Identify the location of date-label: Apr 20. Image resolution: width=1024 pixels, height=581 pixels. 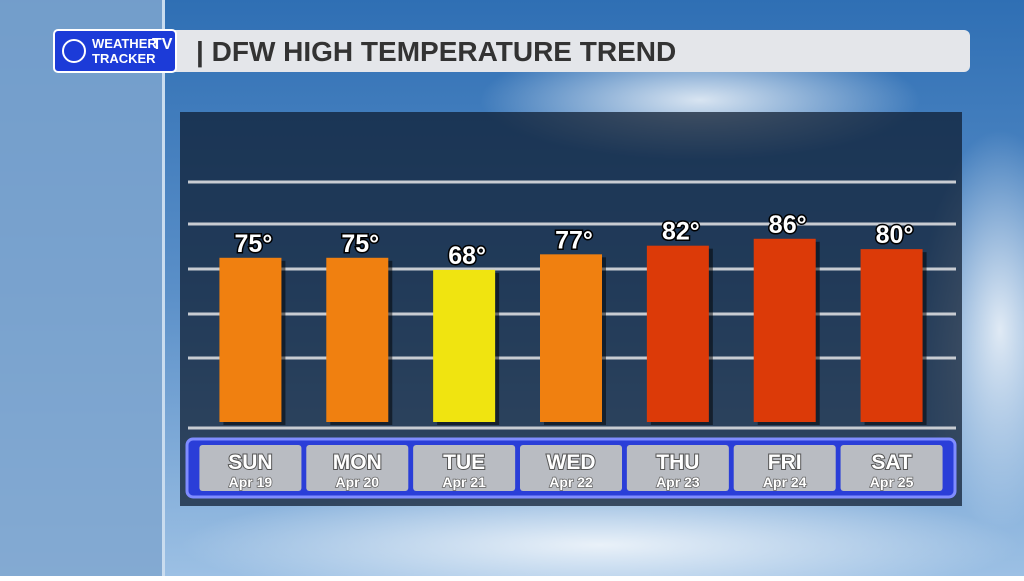
(357, 482).